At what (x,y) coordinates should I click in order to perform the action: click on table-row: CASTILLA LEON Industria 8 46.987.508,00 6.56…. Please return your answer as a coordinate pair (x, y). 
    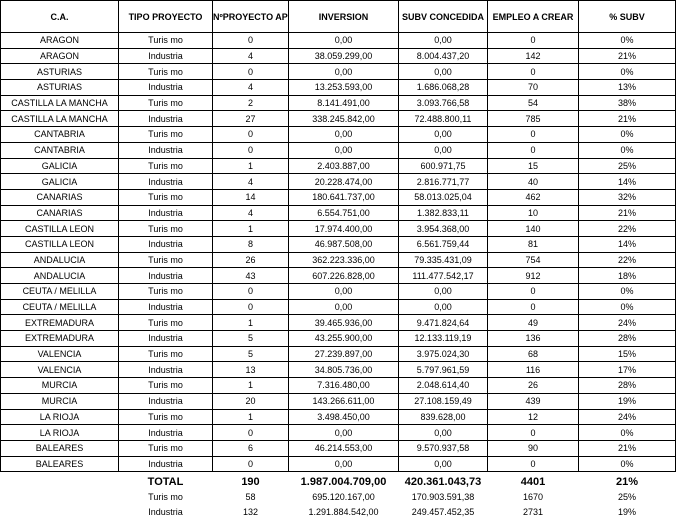
    Looking at the image, I should click on (338, 244).